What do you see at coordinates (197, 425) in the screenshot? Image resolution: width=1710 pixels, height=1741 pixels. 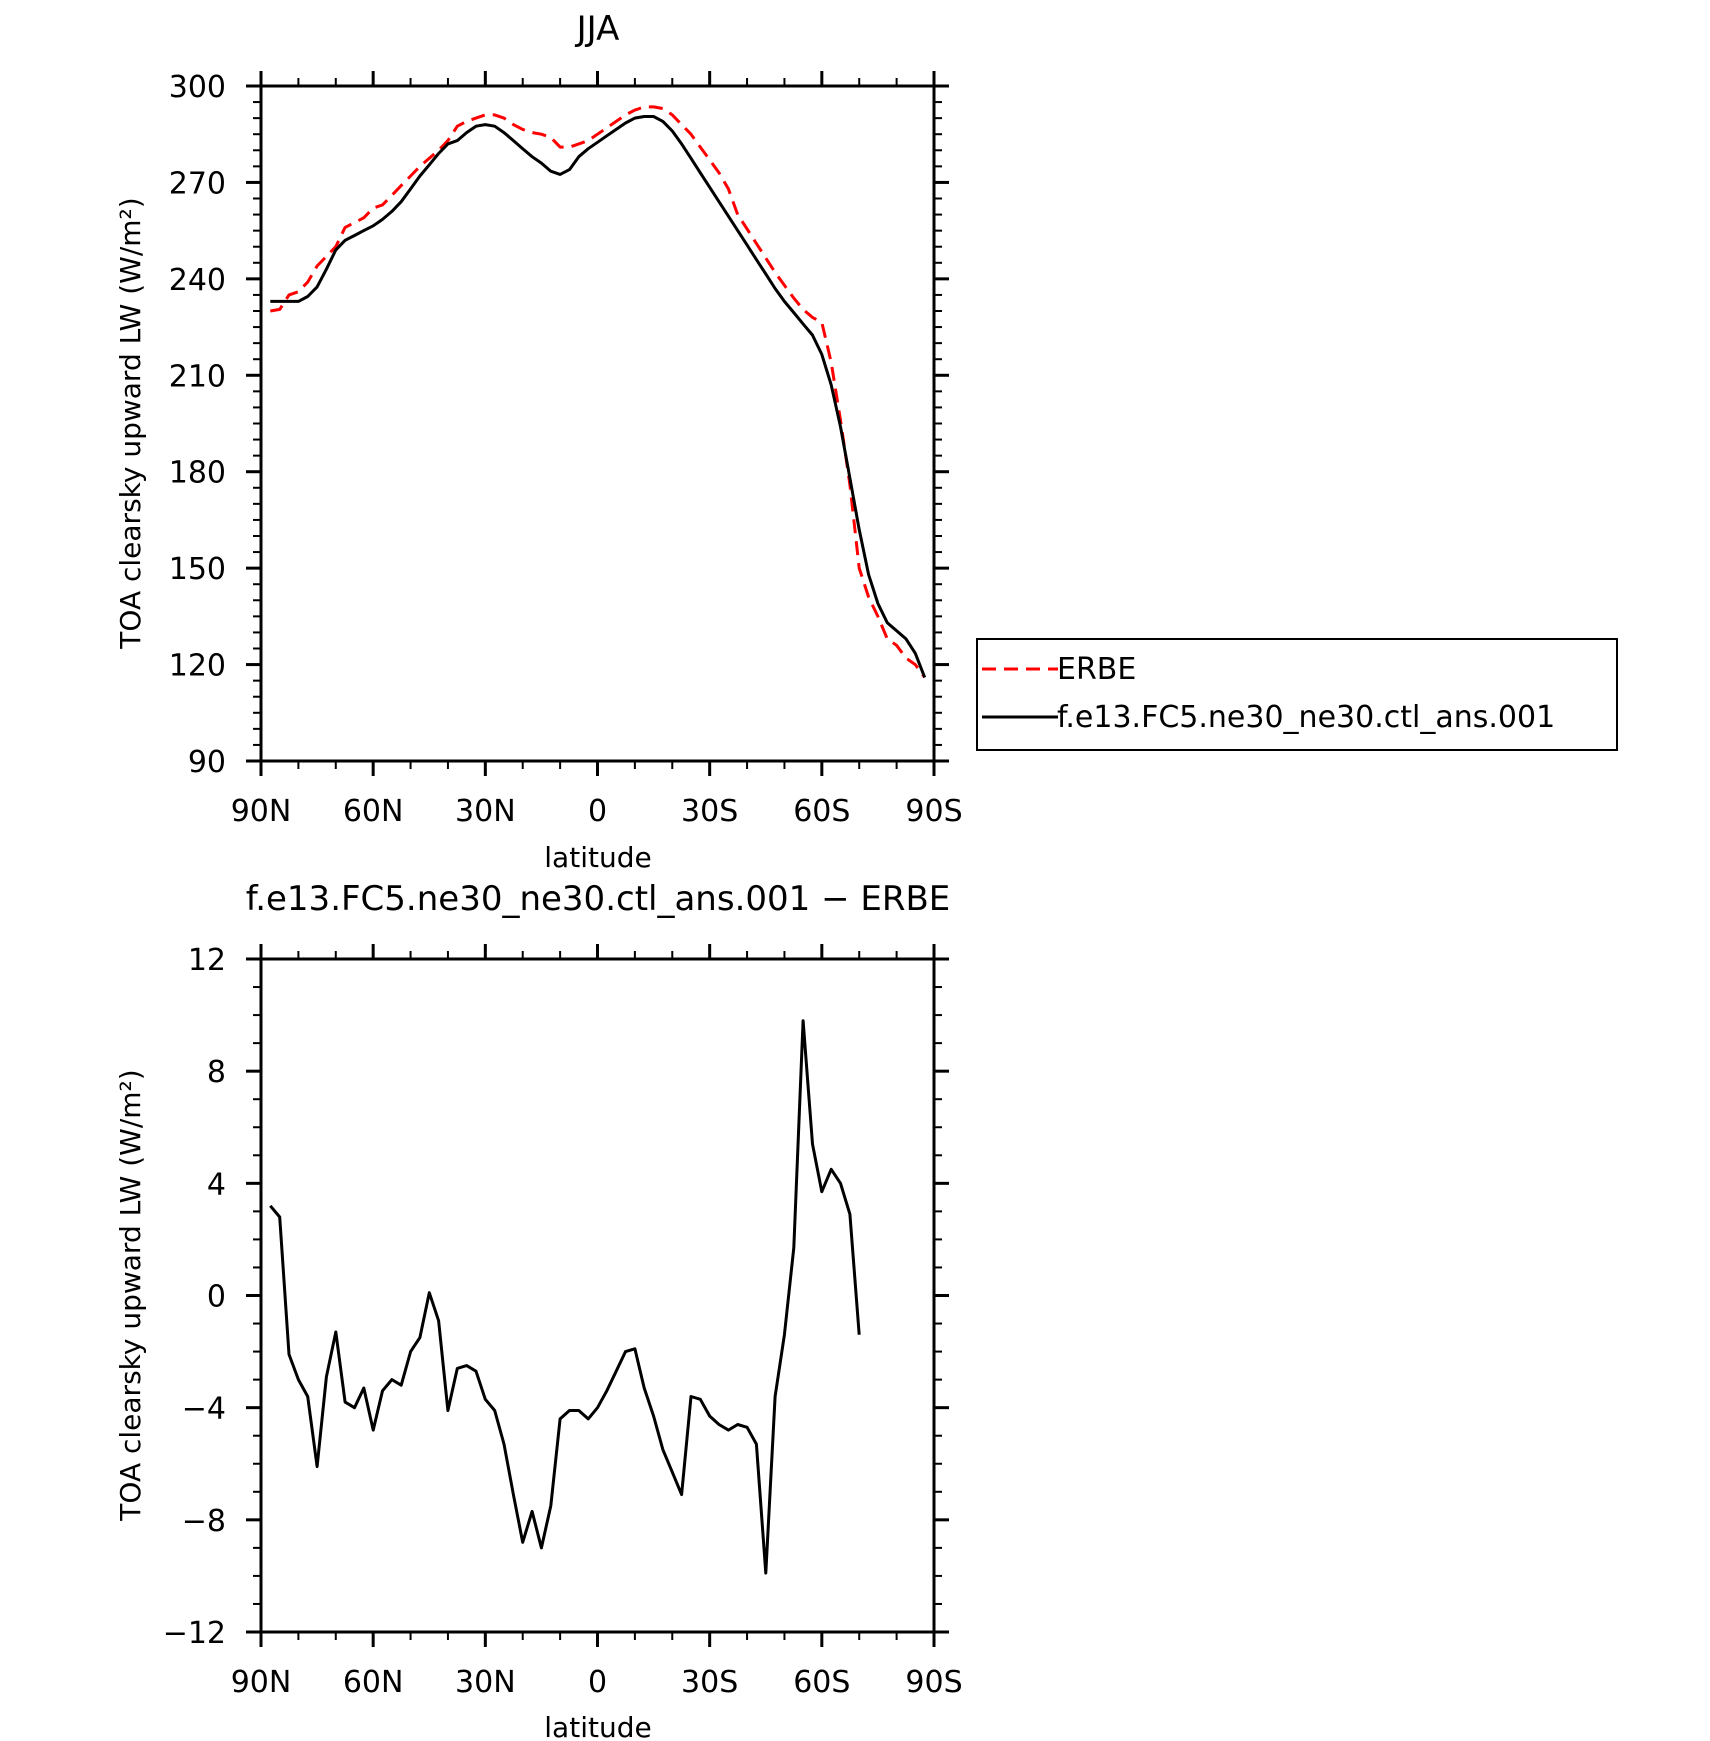 I see `y-tick-labels: 90 120 150 180 210 240 270 300` at bounding box center [197, 425].